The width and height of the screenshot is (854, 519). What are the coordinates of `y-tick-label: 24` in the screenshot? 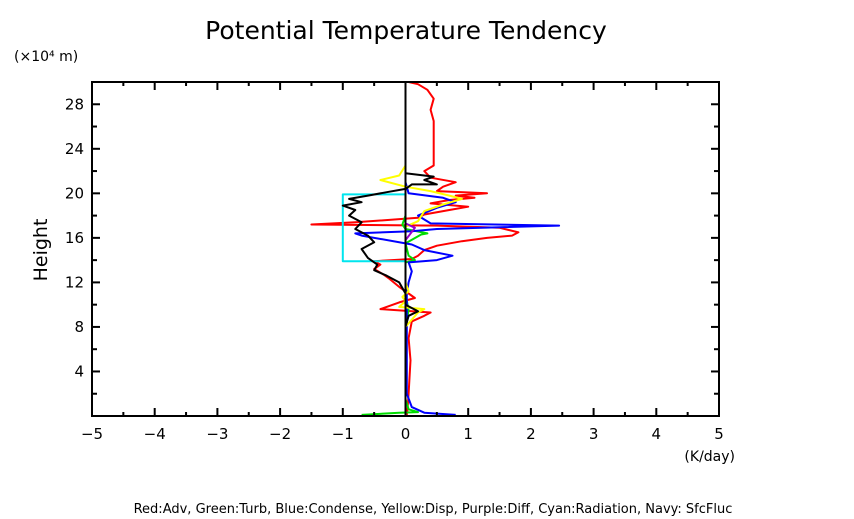 It's located at (74, 149).